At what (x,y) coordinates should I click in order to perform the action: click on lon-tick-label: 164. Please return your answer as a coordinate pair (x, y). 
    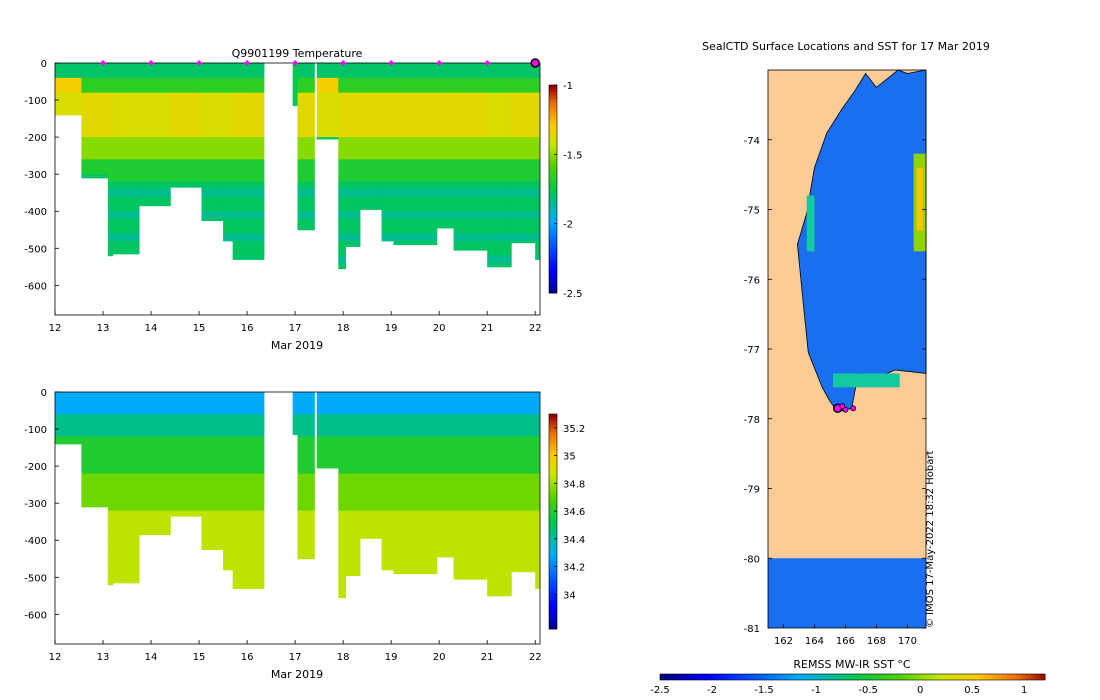
    Looking at the image, I should click on (814, 641).